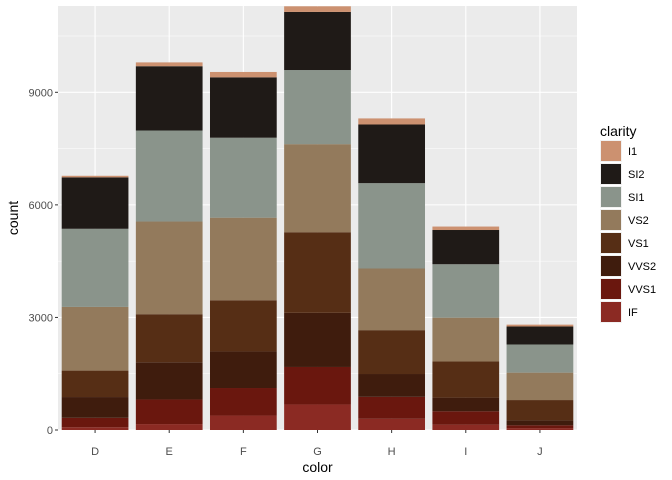  I want to click on bar-segment-D-SI1, so click(95, 267).